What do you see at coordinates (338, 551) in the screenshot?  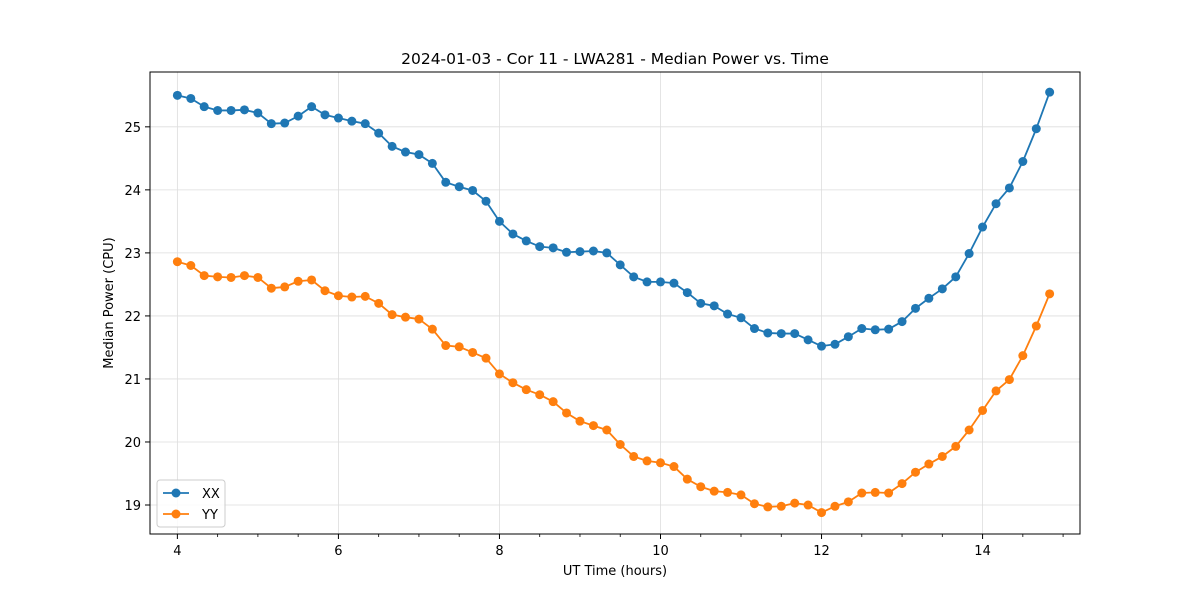 I see `x-tick-label: 6` at bounding box center [338, 551].